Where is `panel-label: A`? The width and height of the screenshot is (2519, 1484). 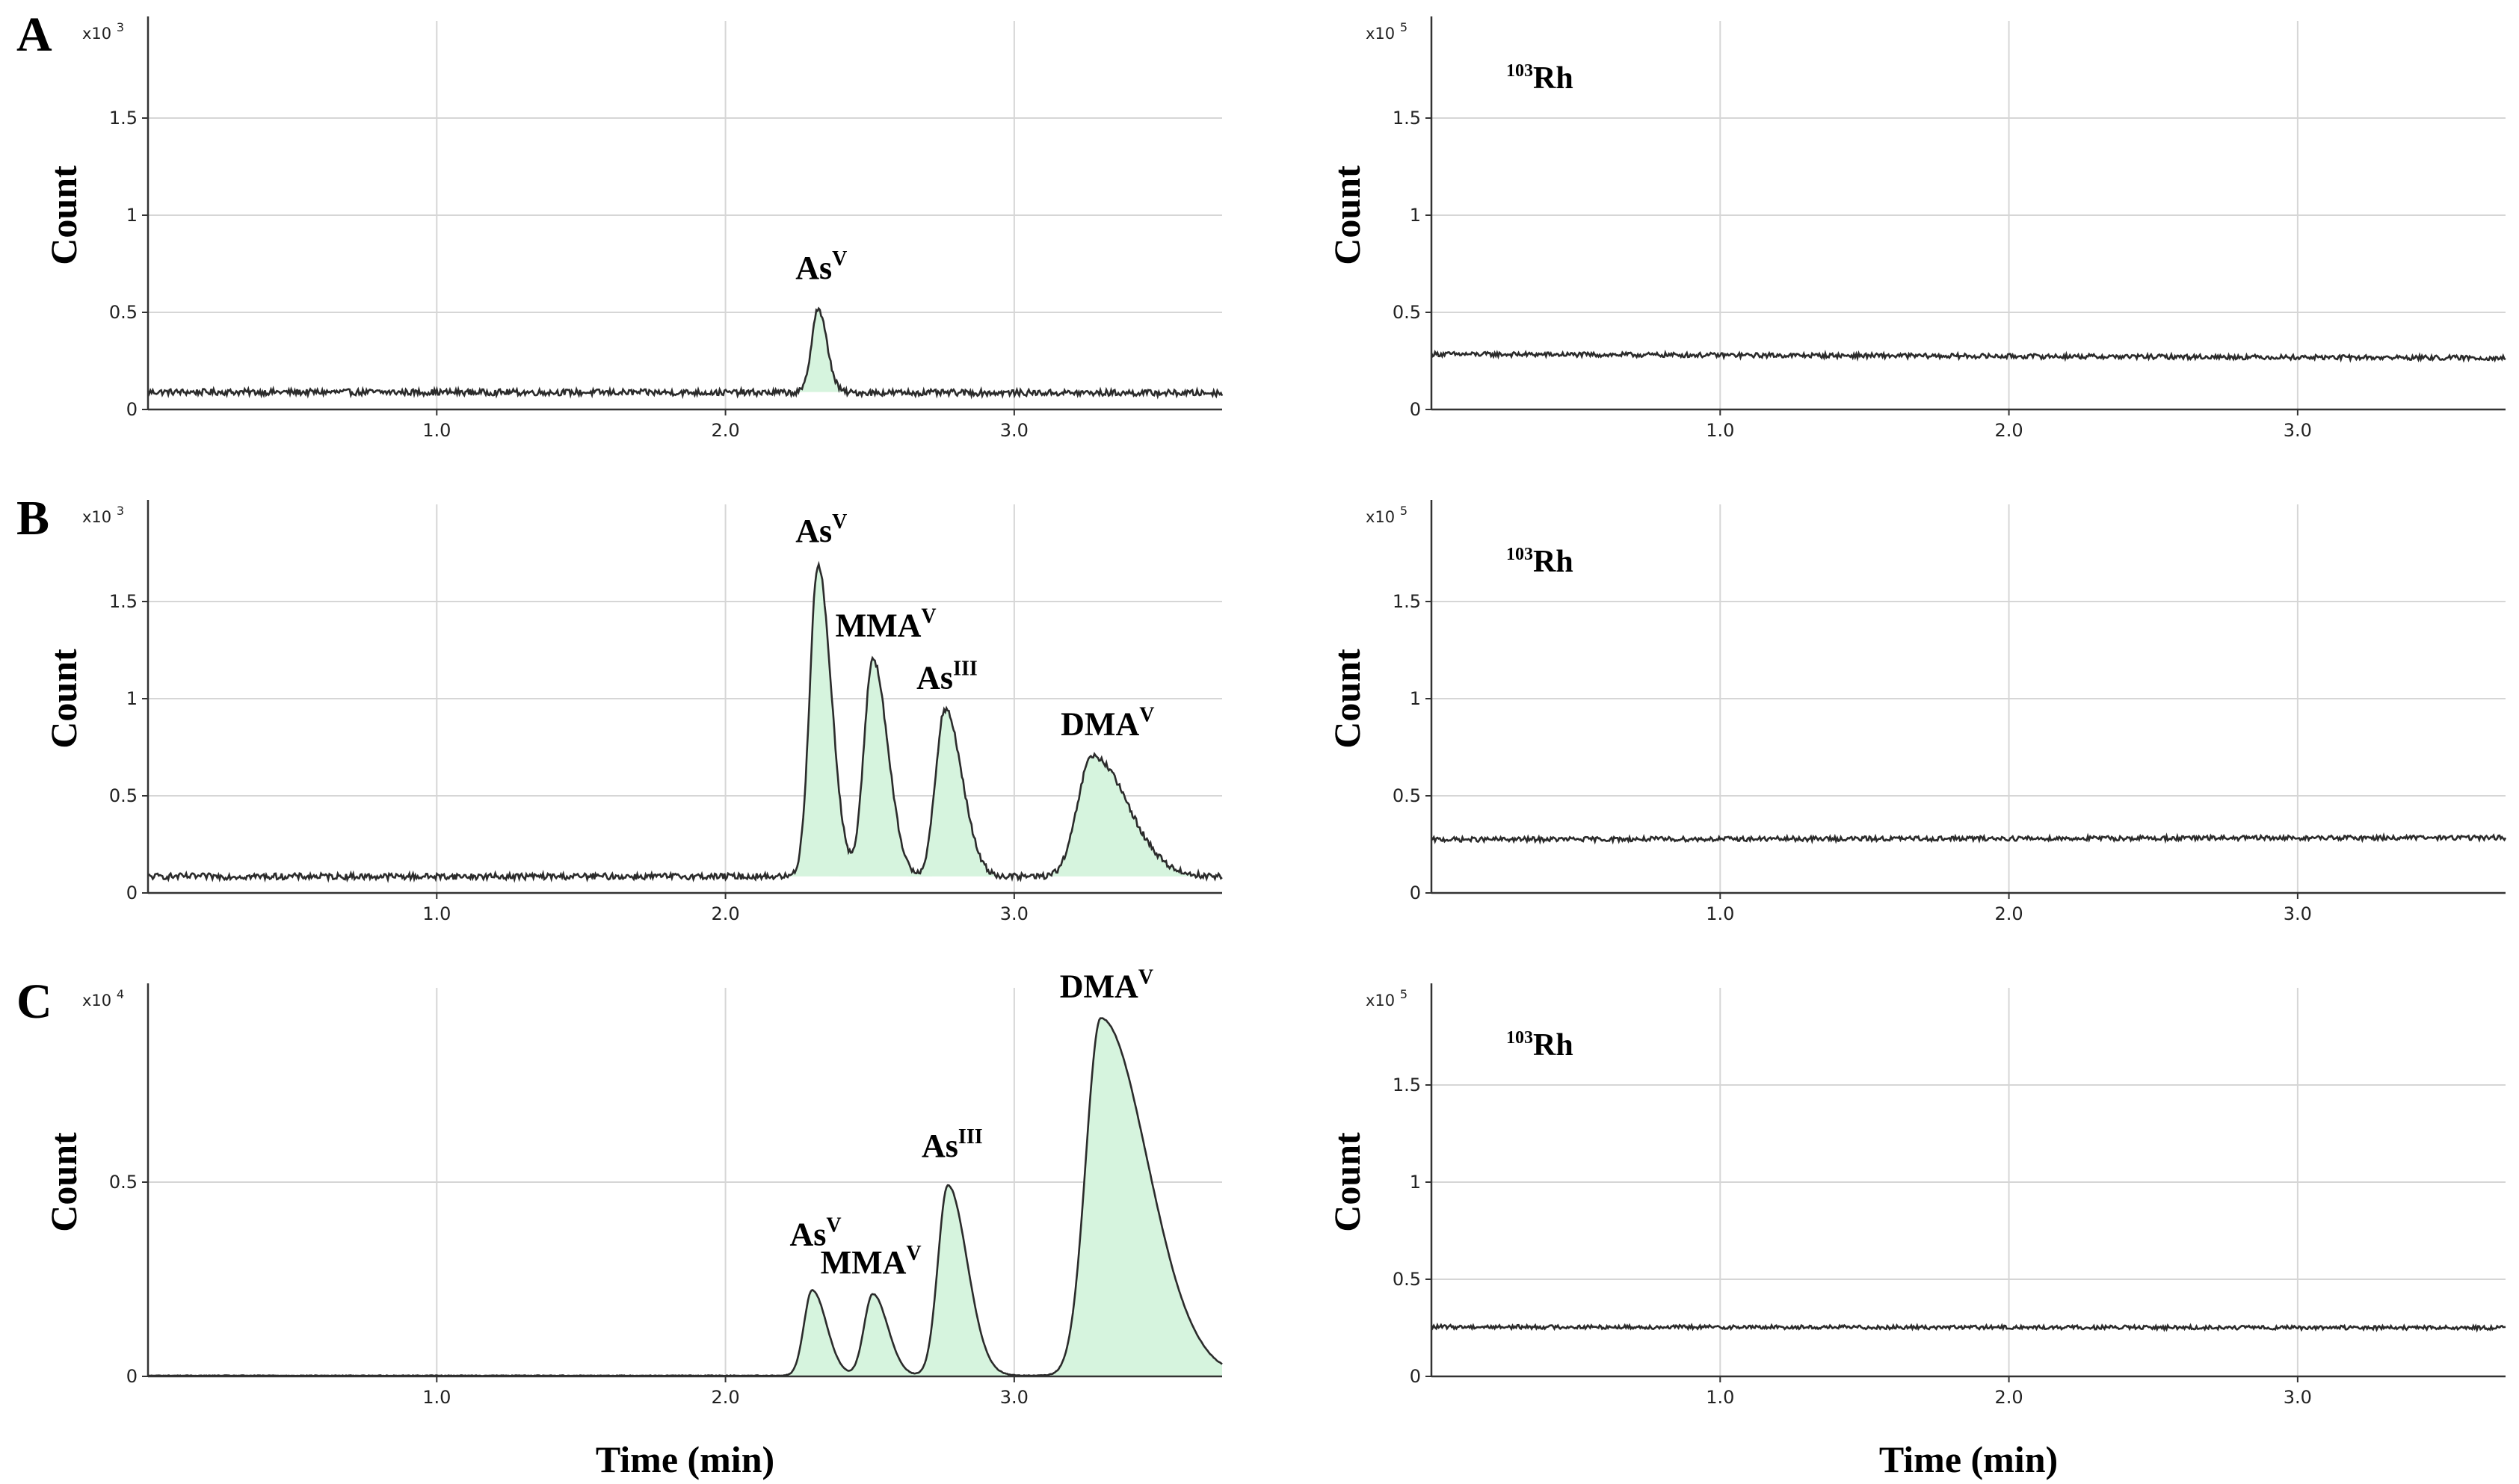 panel-label: A is located at coordinates (34, 35).